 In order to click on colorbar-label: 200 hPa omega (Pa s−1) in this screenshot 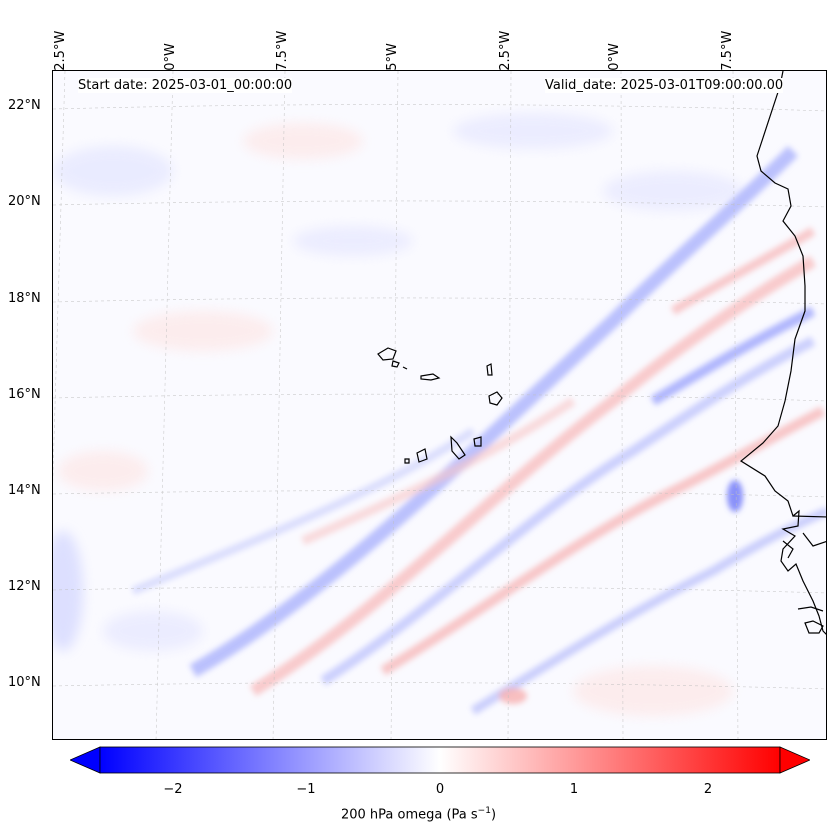, I will do `click(418, 814)`.